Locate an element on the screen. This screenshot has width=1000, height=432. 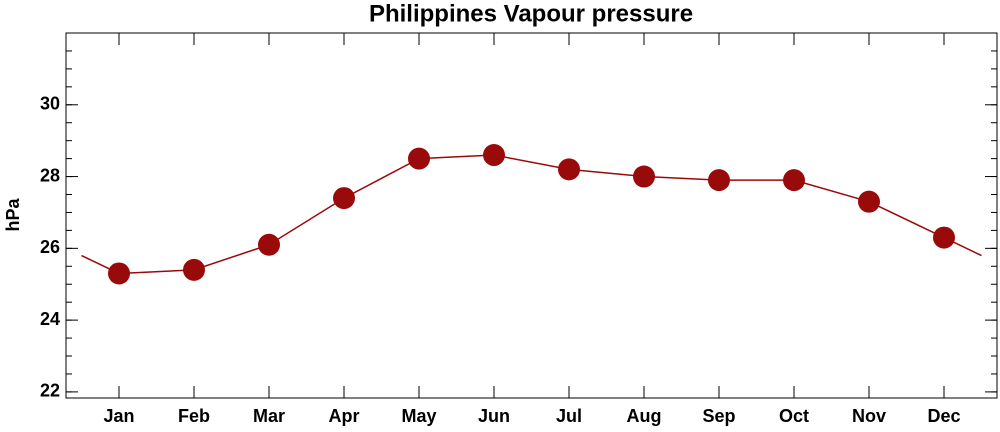
y-tick-label: 24 is located at coordinates (50, 319).